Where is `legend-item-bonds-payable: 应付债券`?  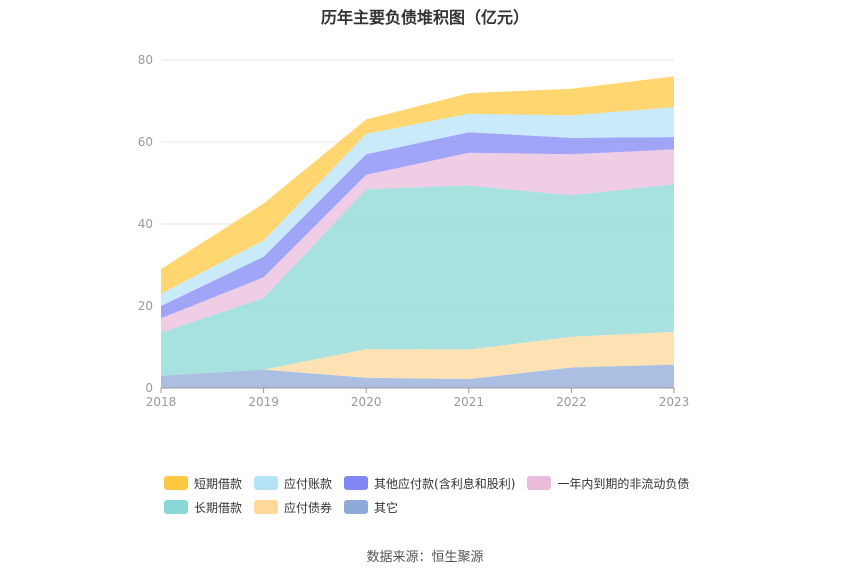 legend-item-bonds-payable: 应付债券 is located at coordinates (293, 507).